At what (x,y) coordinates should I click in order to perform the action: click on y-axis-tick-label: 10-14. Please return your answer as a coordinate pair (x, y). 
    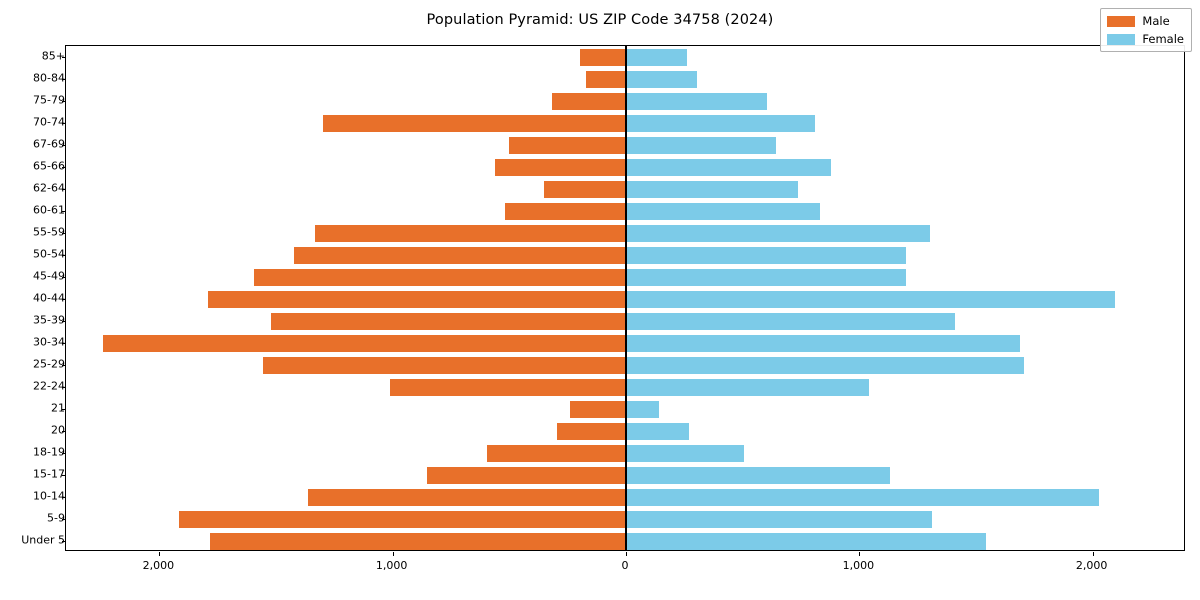
    Looking at the image, I should click on (49, 496).